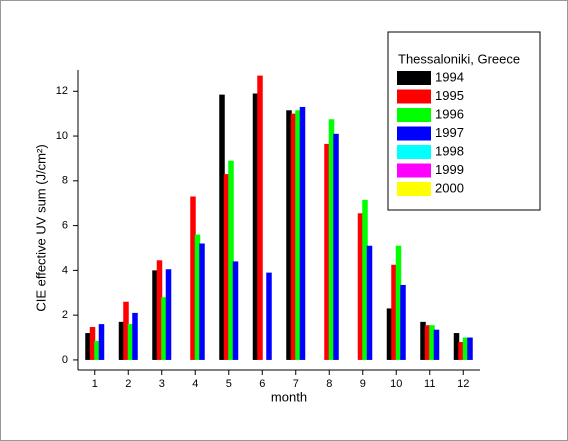  What do you see at coordinates (329, 384) in the screenshot?
I see `x-tick-label: 8` at bounding box center [329, 384].